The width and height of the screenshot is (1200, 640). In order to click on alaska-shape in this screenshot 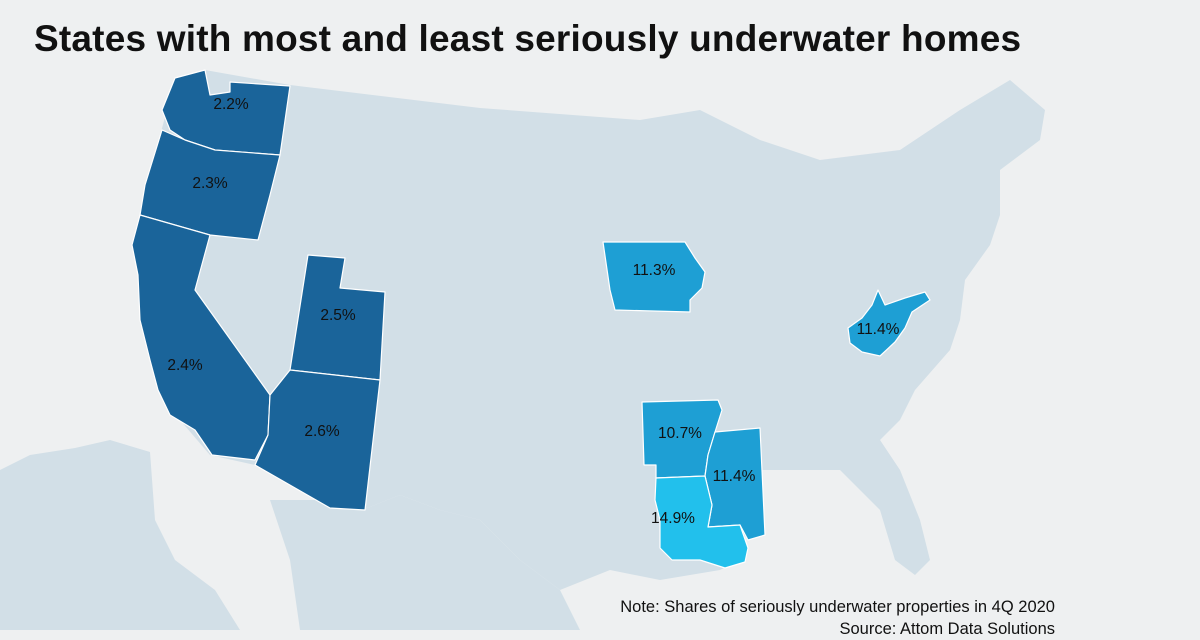, I will do `click(120, 535)`.